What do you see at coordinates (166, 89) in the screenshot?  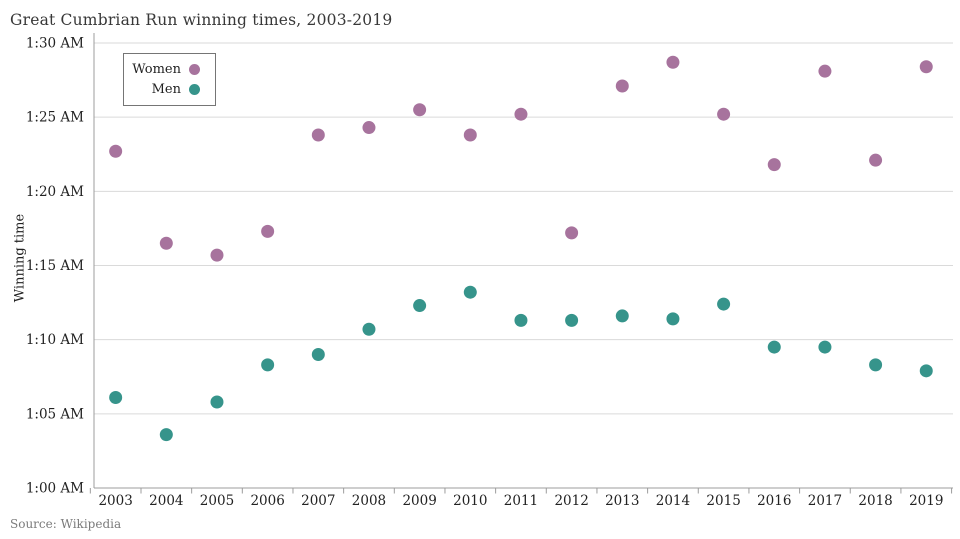 I see `legend-label-men: Men` at bounding box center [166, 89].